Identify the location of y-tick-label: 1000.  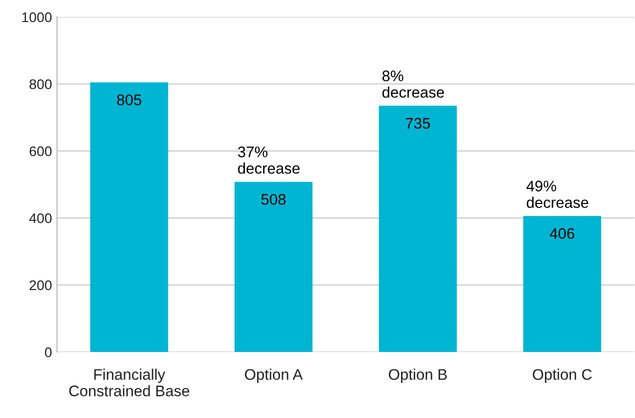
(37, 17).